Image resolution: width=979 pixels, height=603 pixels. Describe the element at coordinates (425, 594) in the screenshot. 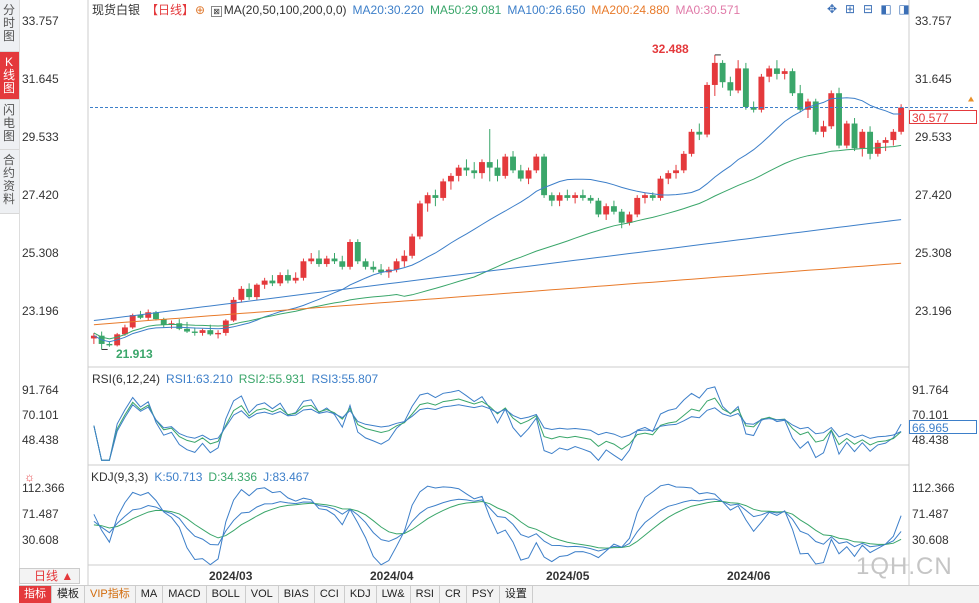

I see `tab-rsi: RSI` at that location.